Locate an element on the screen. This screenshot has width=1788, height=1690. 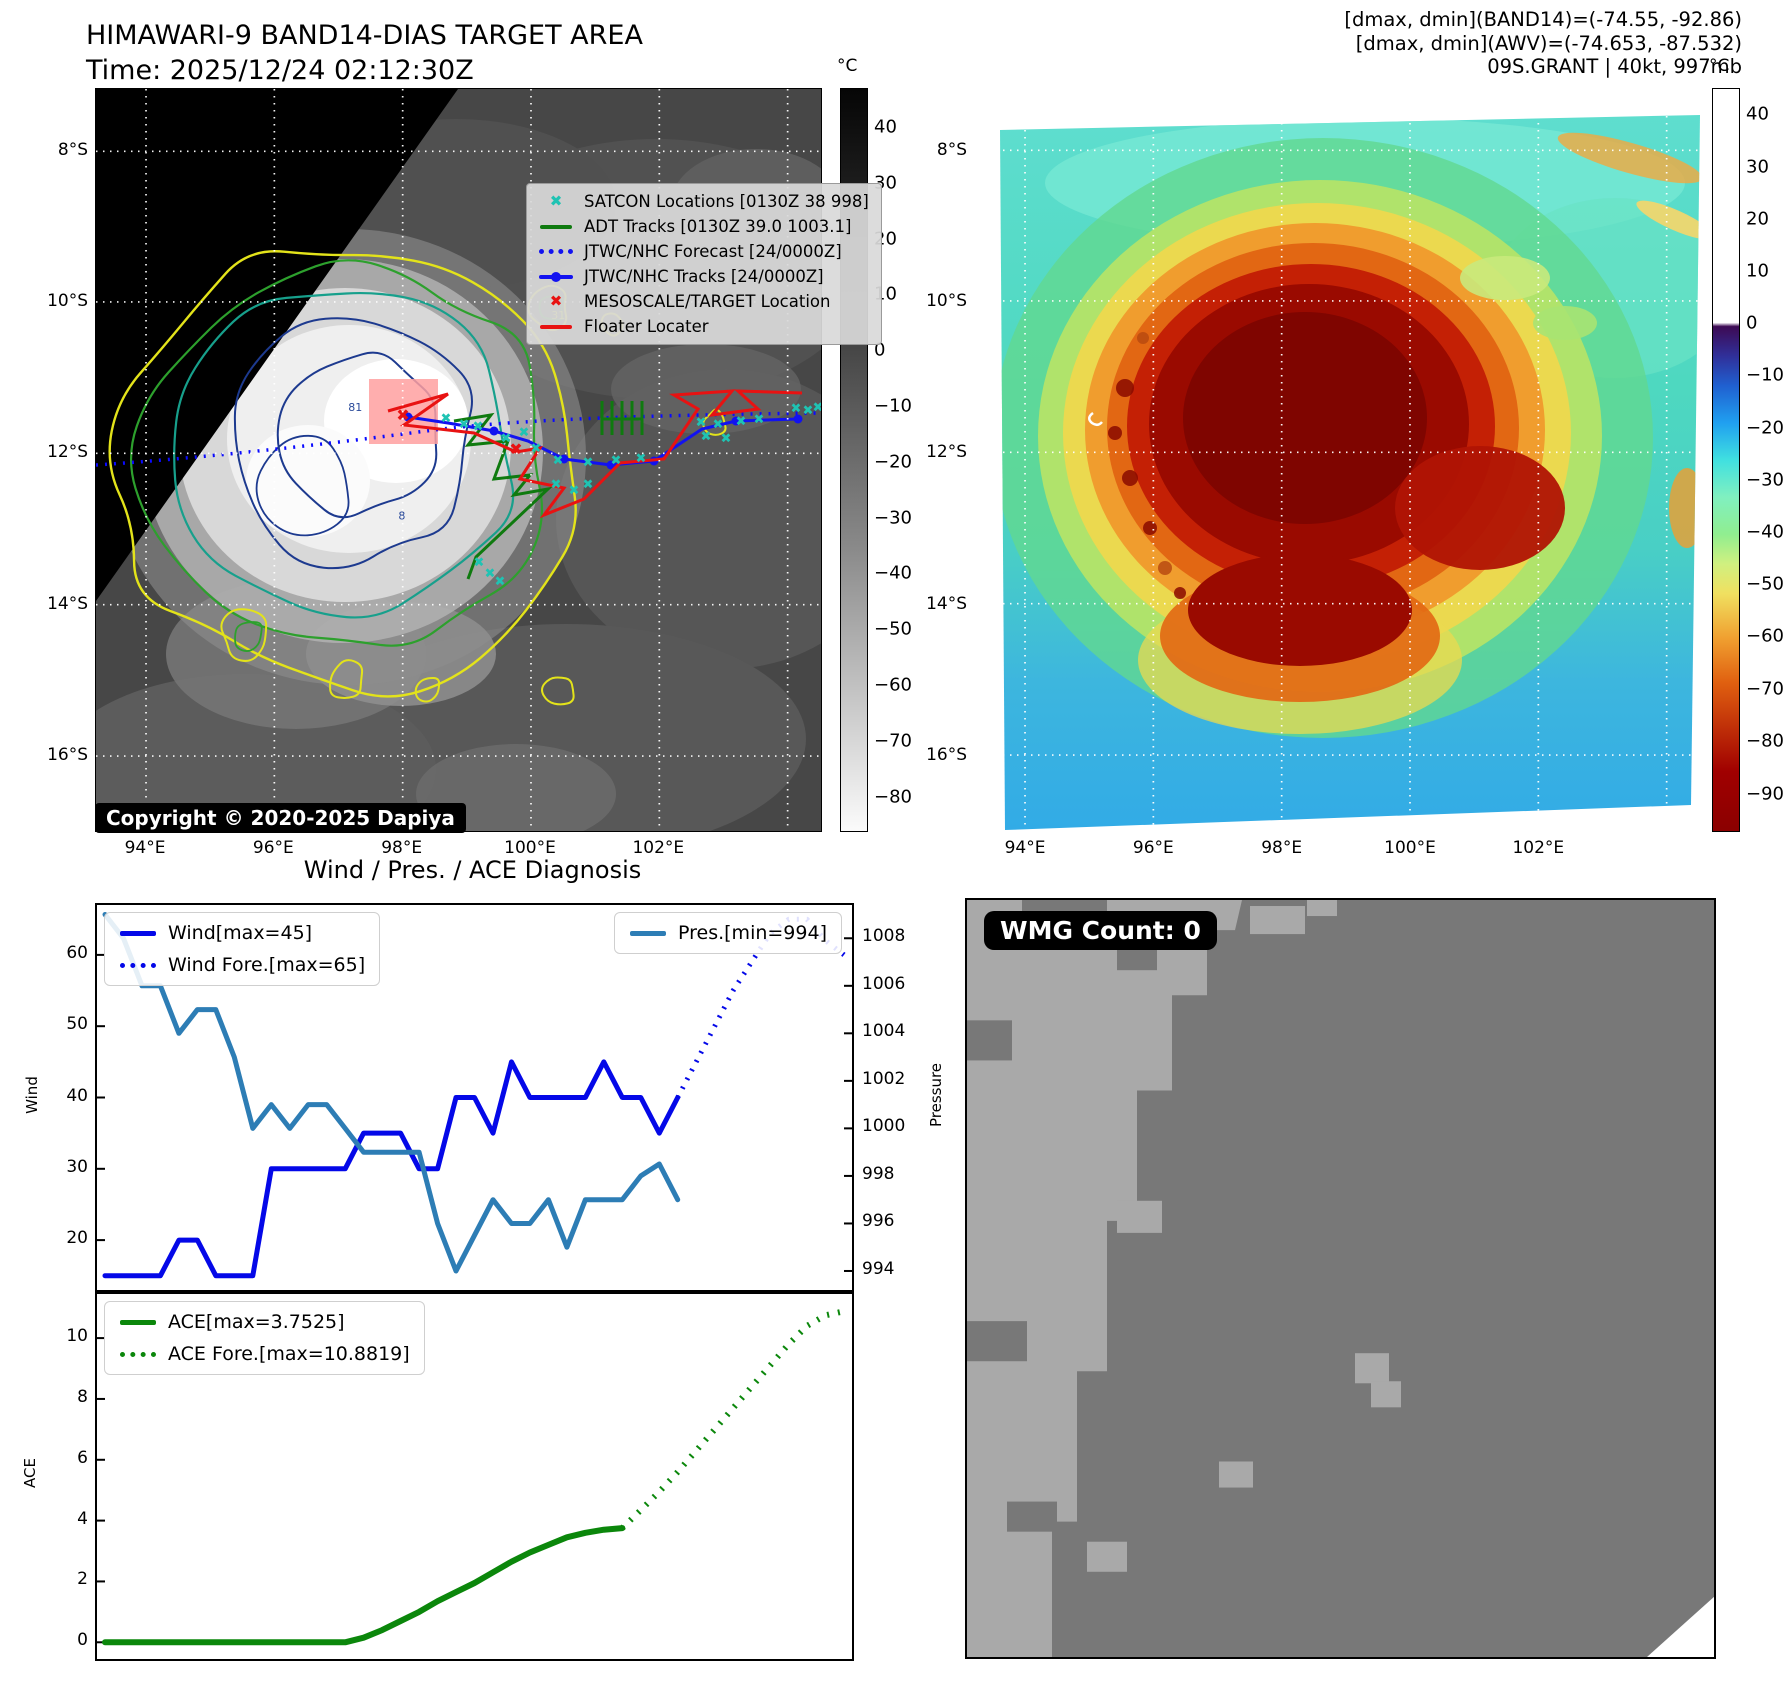
band14-colorbar-unit: °C is located at coordinates (847, 66).